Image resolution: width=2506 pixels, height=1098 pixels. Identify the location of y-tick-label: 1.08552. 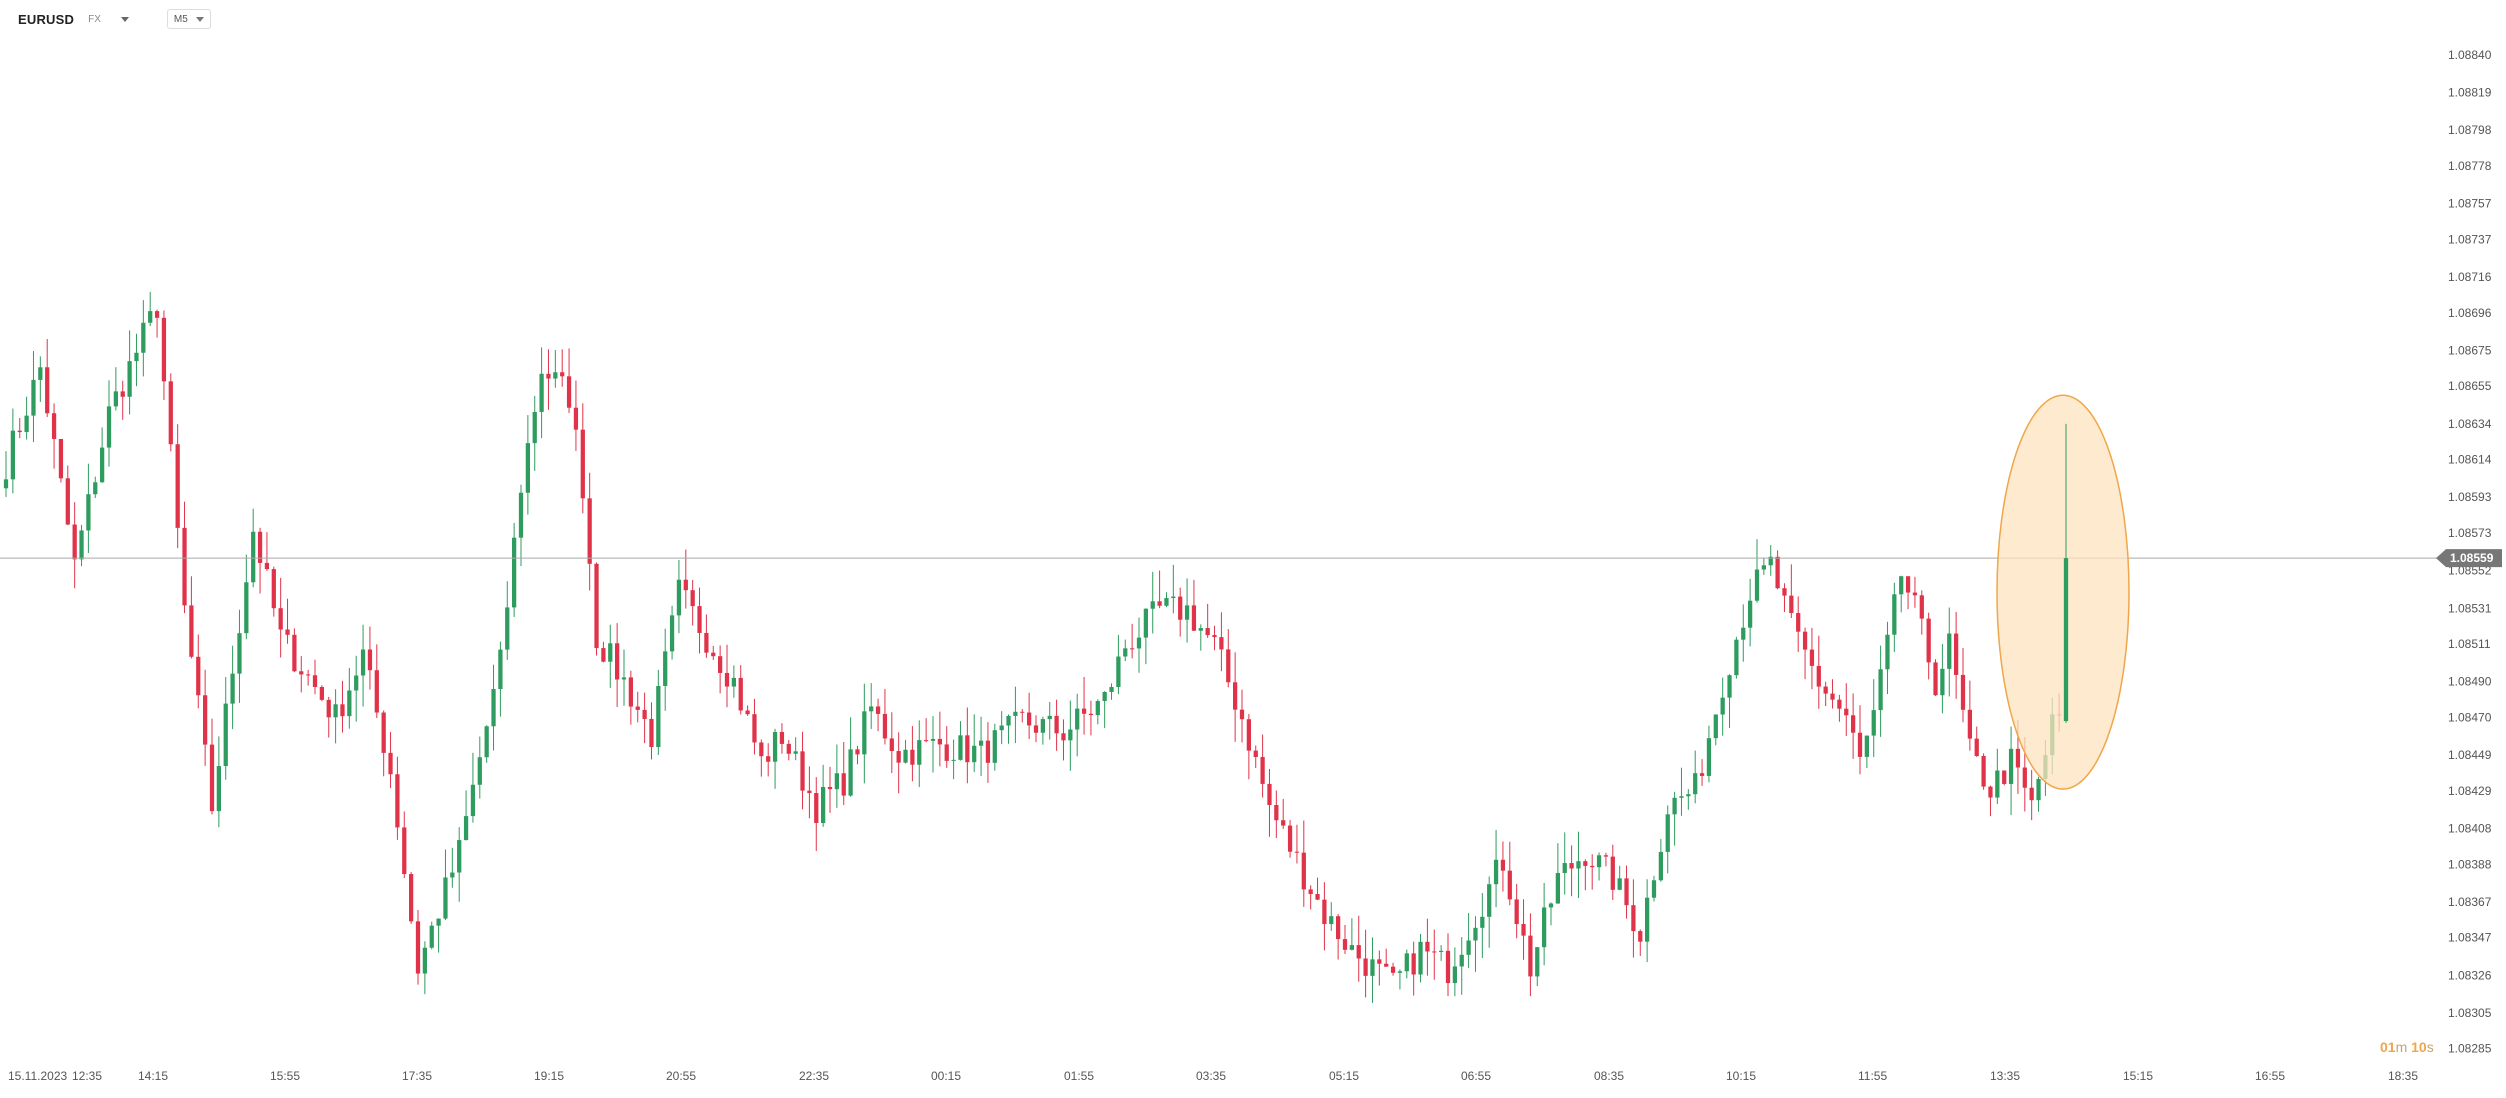
(2470, 571).